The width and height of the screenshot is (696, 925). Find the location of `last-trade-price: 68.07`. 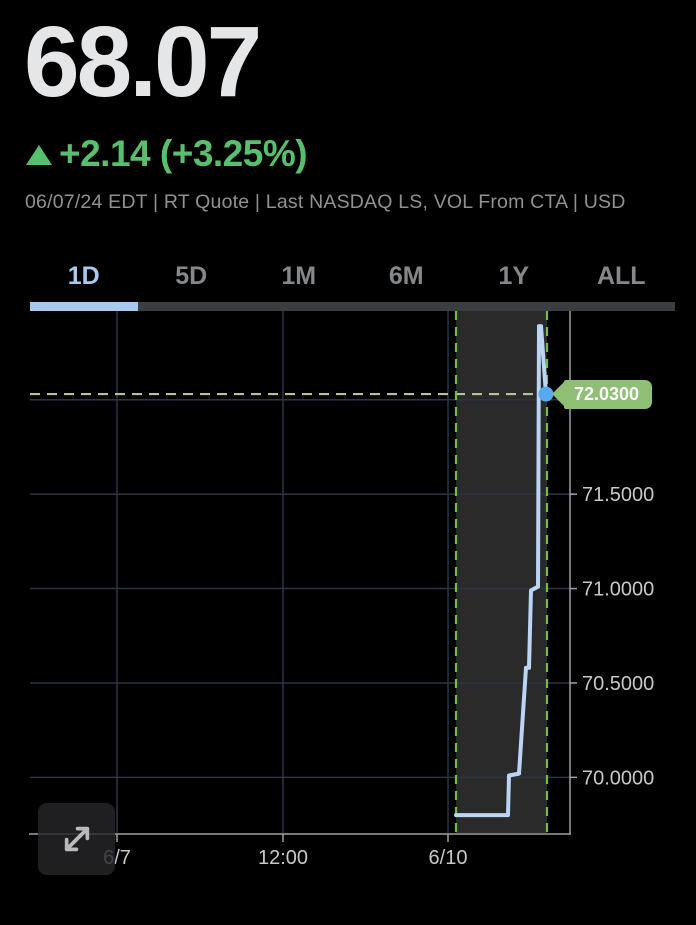

last-trade-price: 68.07 is located at coordinates (143, 62).